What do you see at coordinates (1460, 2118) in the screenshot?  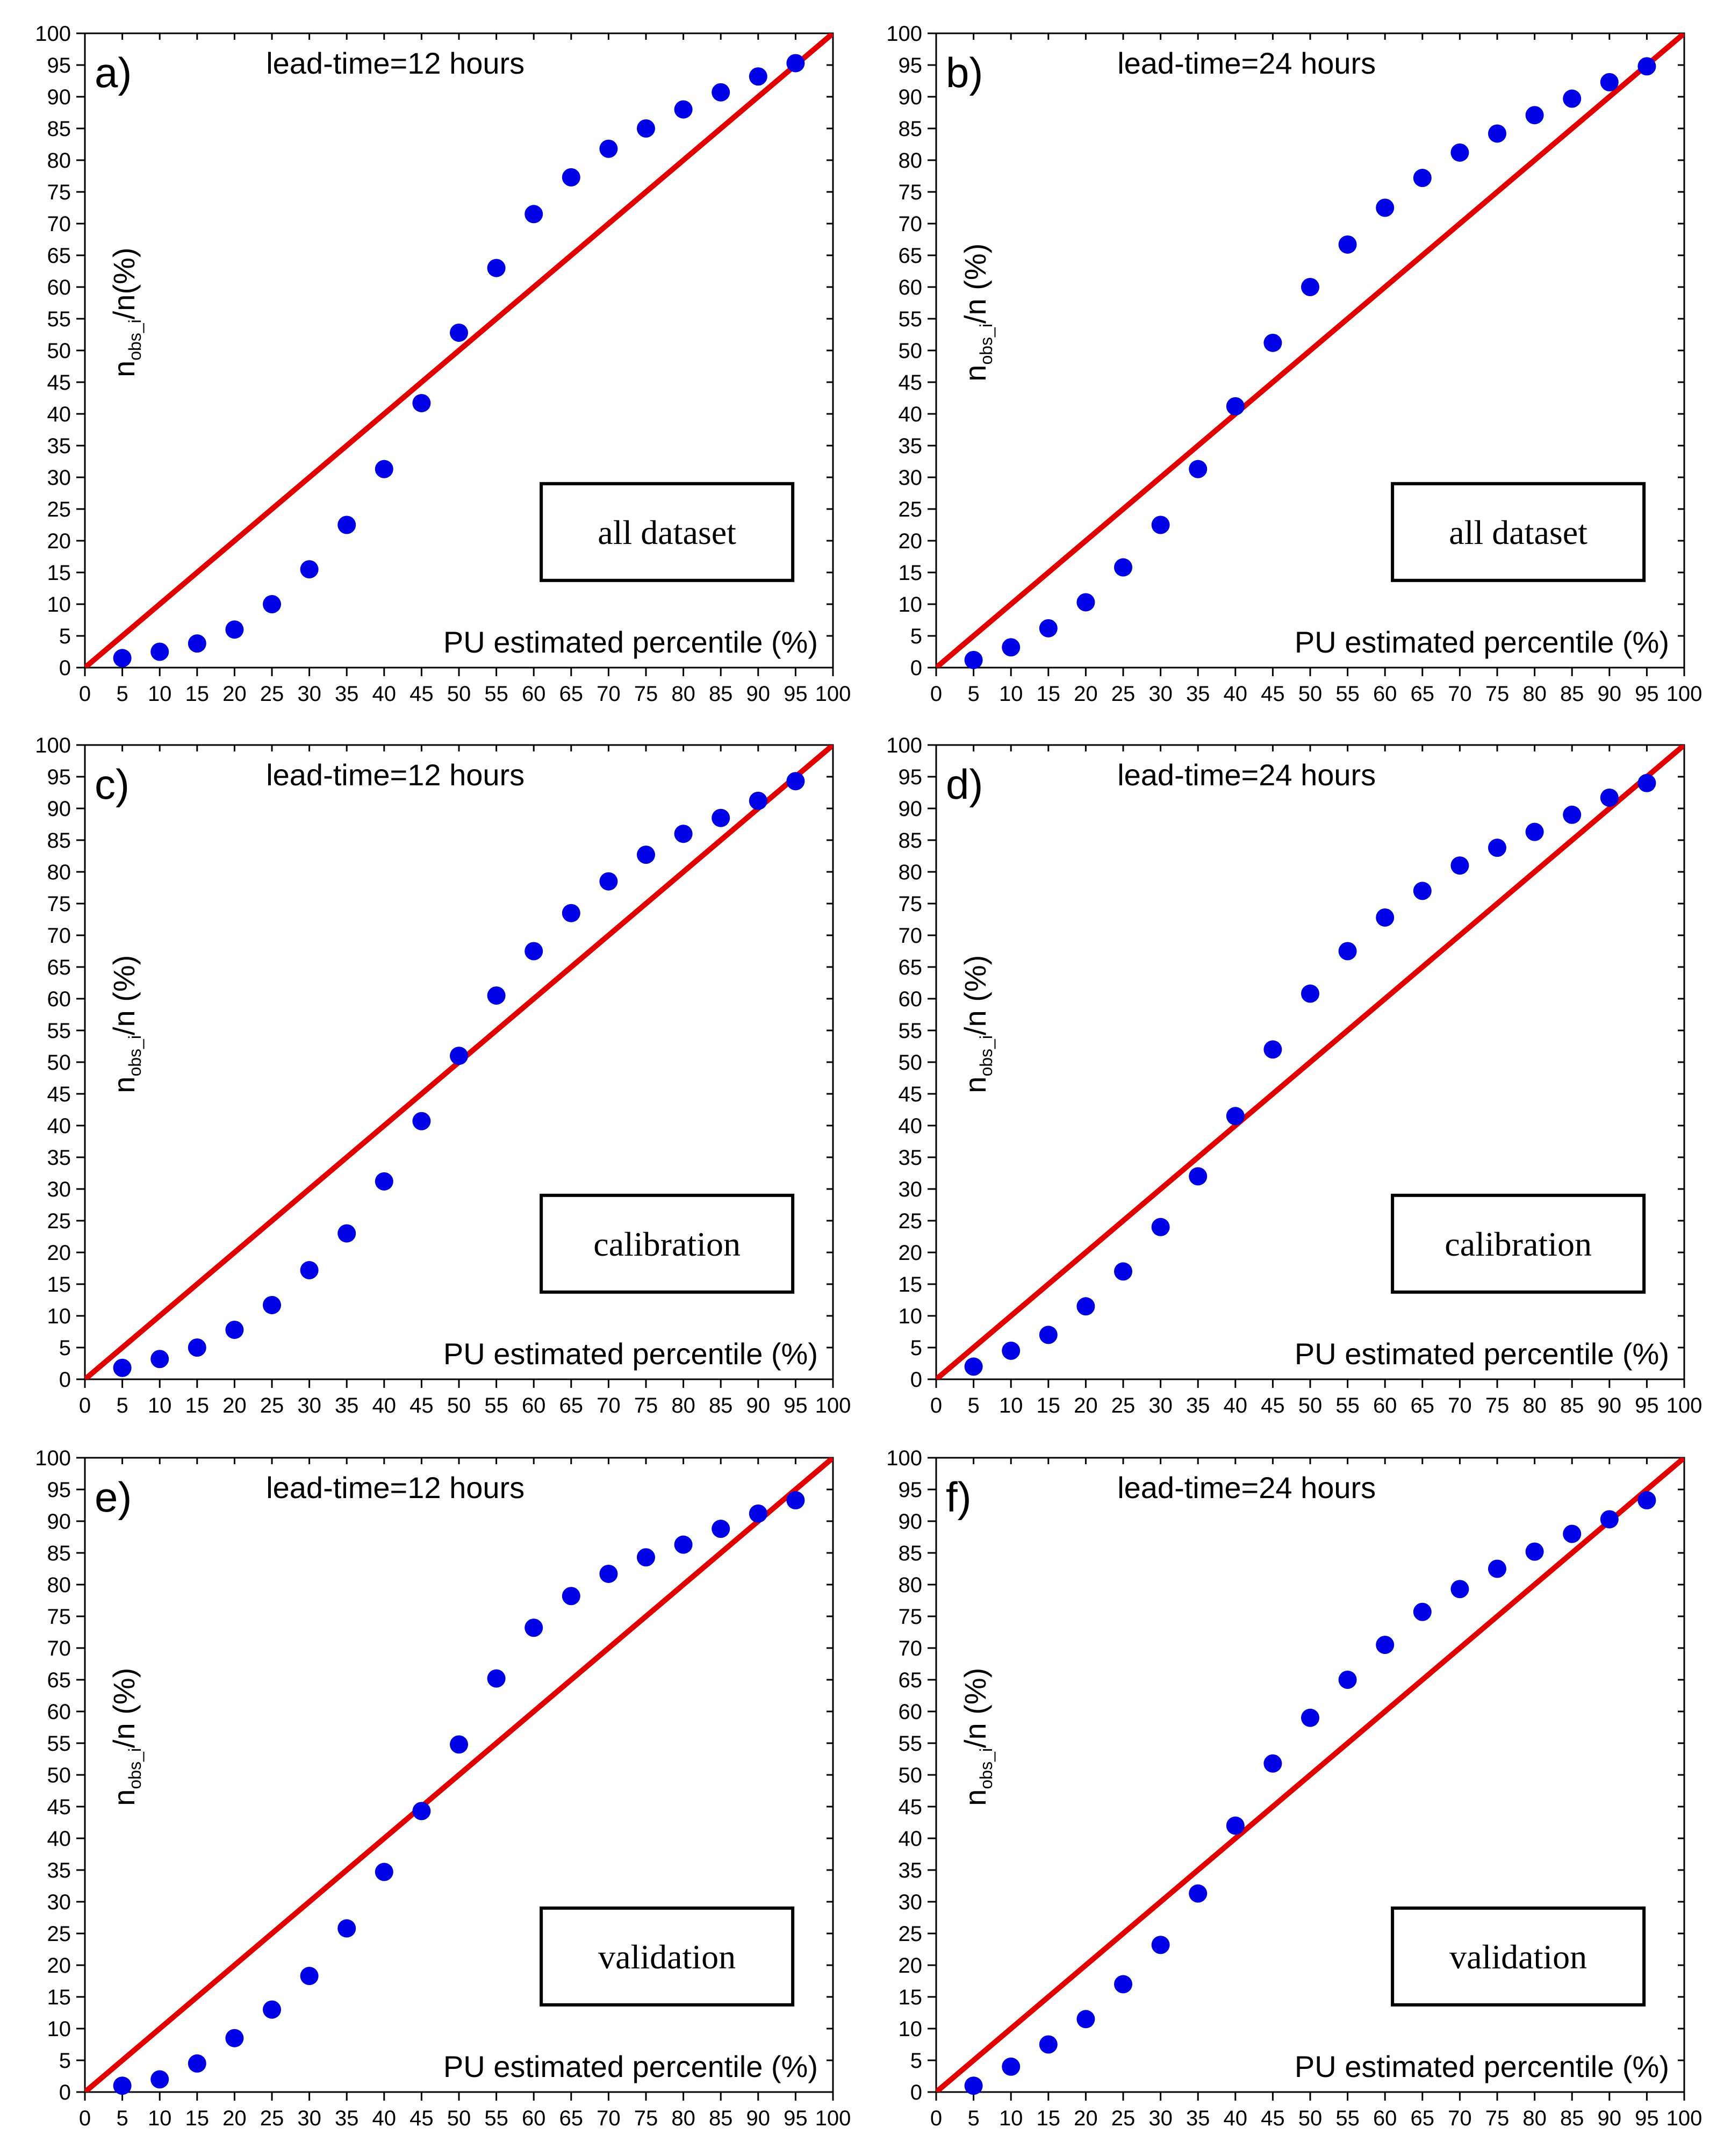 I see `x-tick-label: 70` at bounding box center [1460, 2118].